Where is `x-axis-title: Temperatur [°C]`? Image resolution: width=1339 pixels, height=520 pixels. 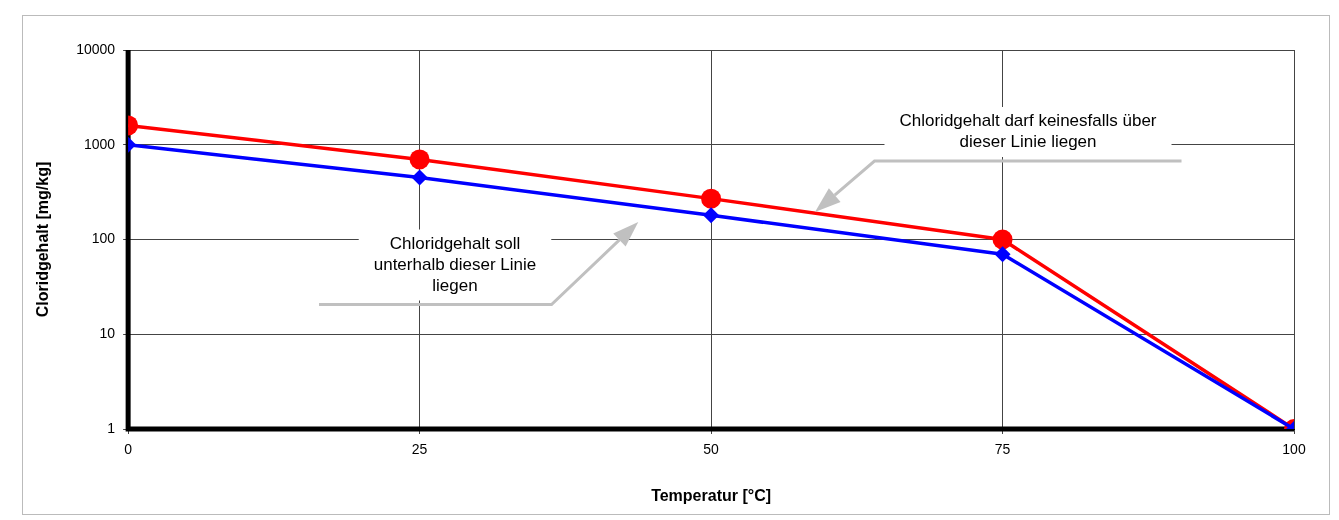 x-axis-title: Temperatur [°C] is located at coordinates (711, 495).